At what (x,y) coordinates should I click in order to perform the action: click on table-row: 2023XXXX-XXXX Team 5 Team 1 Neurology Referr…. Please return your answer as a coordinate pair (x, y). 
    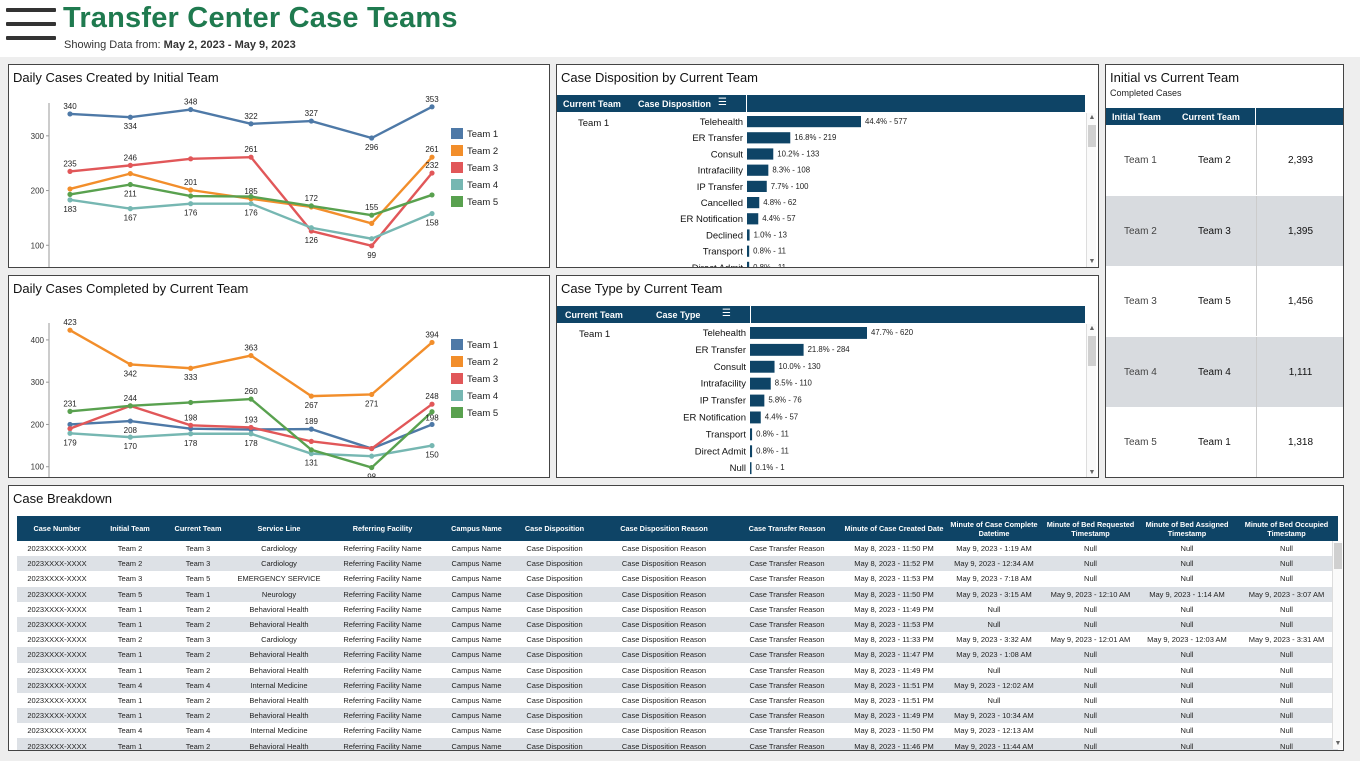
    Looking at the image, I should click on (677, 594).